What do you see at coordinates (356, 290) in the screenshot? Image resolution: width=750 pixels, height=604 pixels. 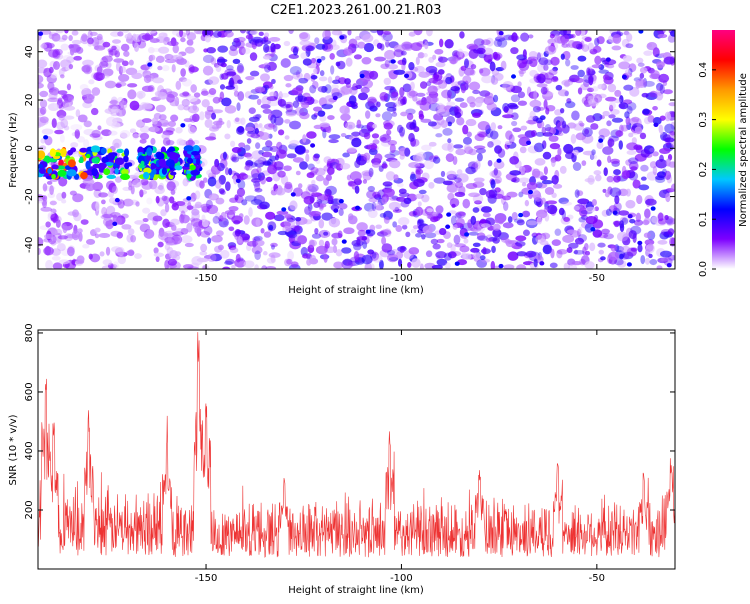 I see `spectrogram-x-label: Height of straight line (km)` at bounding box center [356, 290].